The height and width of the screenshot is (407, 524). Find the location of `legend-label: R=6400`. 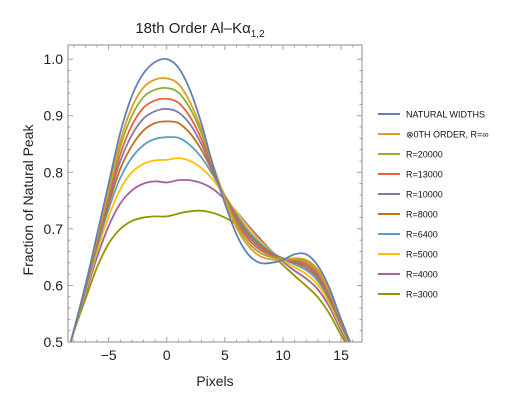

legend-label: R=6400 is located at coordinates (422, 235).